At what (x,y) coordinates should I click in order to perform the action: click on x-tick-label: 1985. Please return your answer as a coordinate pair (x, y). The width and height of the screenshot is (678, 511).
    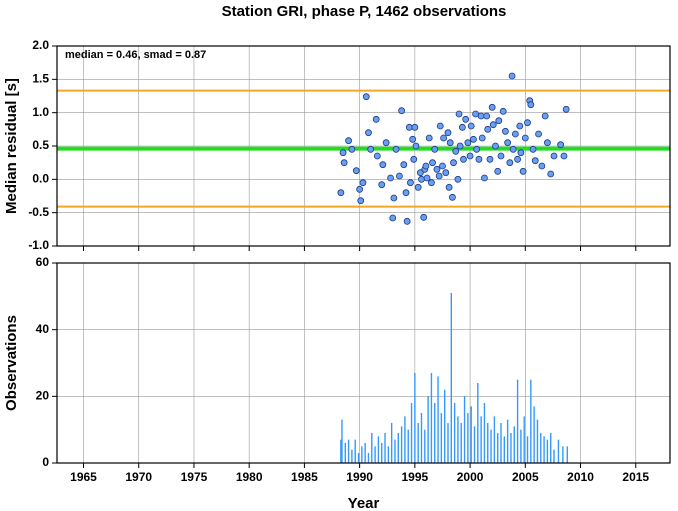
    Looking at the image, I should click on (304, 477).